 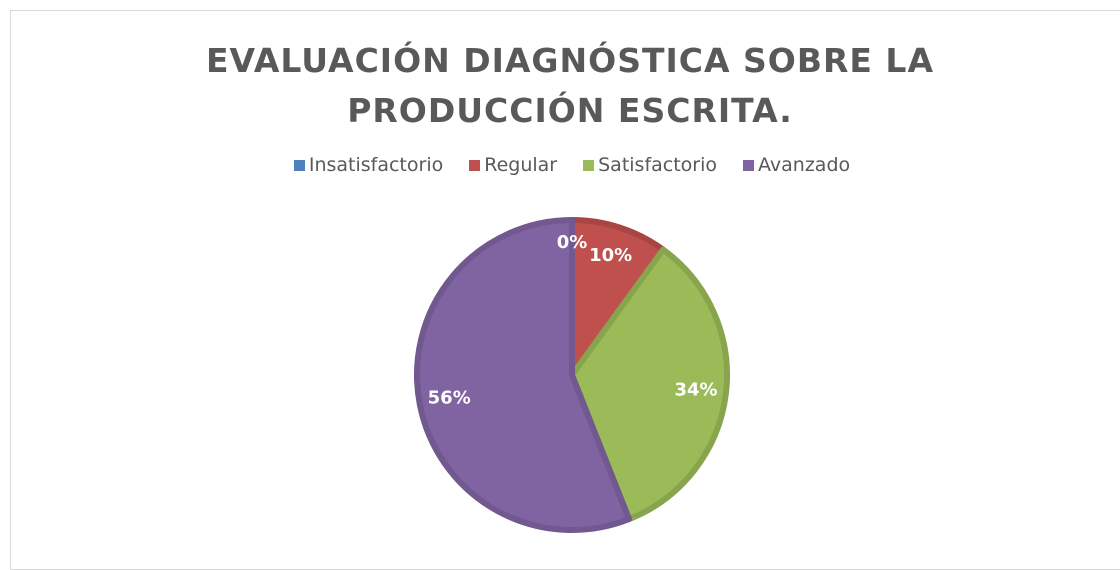 What do you see at coordinates (572, 242) in the screenshot?
I see `data-label: 0%` at bounding box center [572, 242].